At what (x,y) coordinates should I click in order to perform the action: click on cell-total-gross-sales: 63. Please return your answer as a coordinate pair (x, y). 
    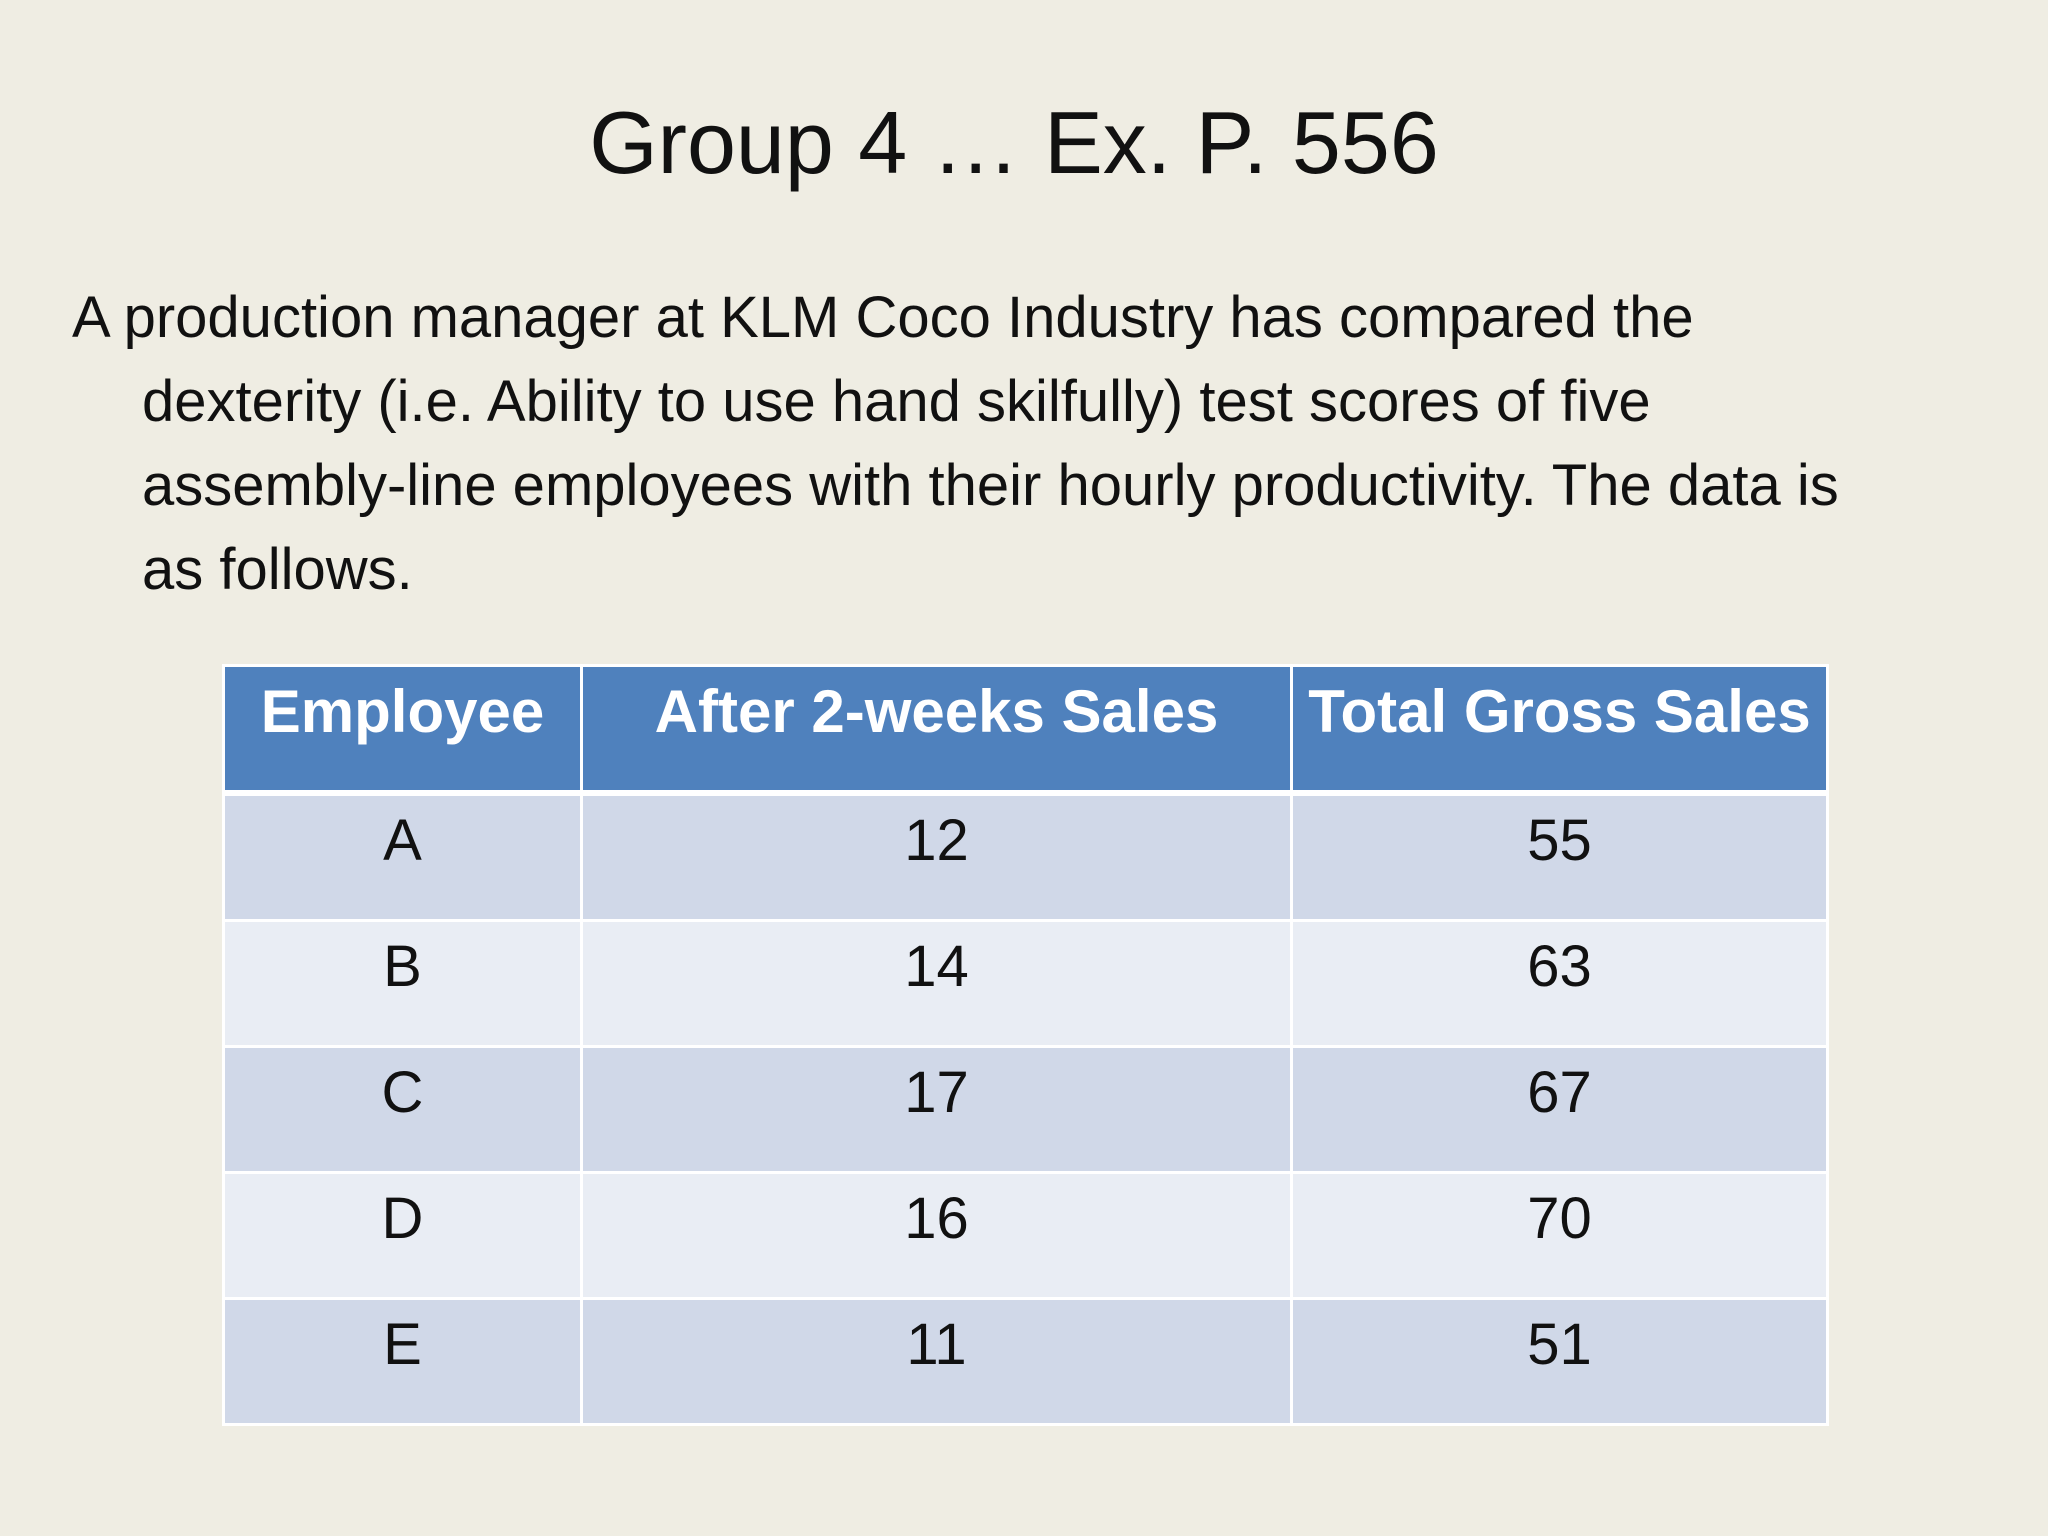
    Looking at the image, I should click on (1559, 983).